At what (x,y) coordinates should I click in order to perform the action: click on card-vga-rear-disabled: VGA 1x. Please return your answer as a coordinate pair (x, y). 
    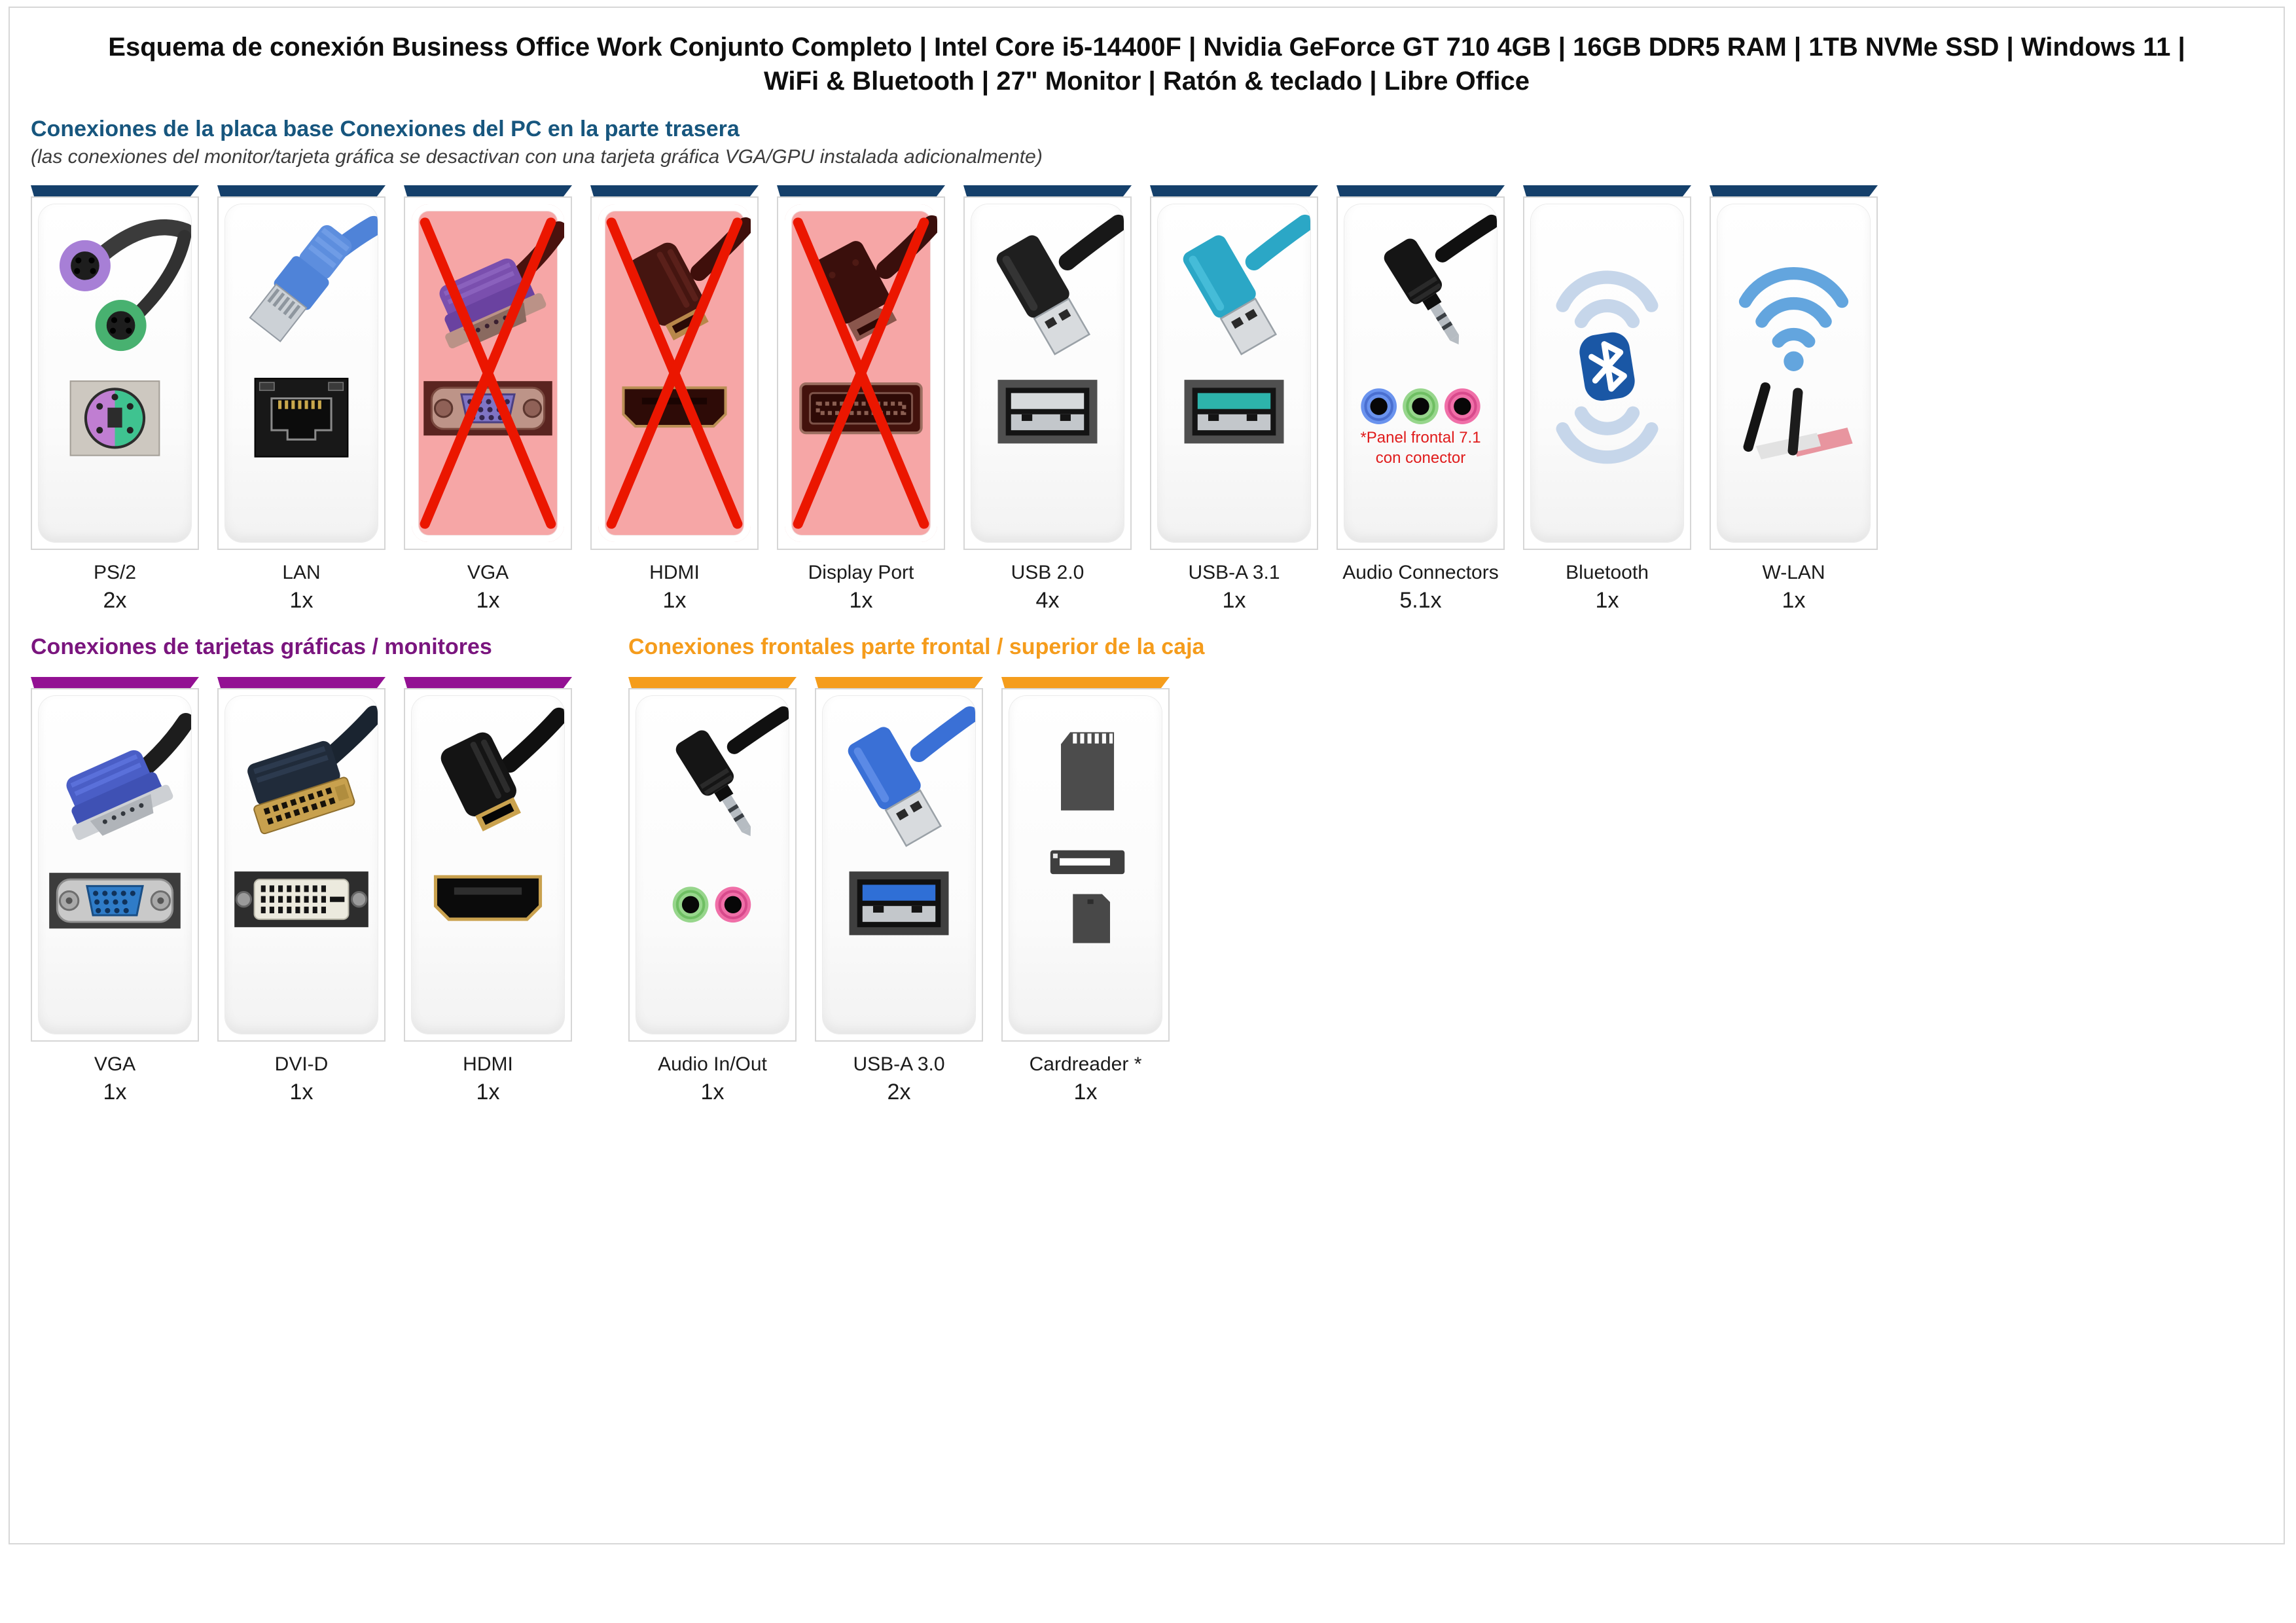
    Looking at the image, I should click on (488, 399).